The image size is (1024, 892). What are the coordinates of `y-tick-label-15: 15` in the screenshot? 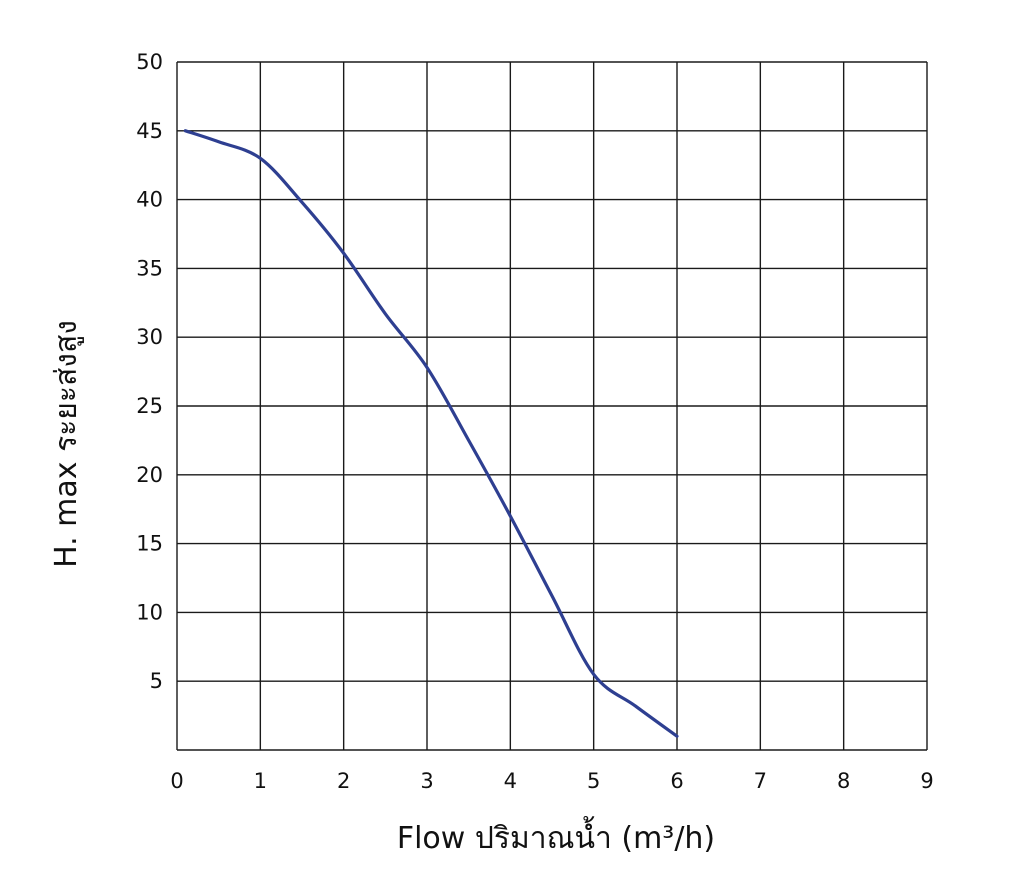 It's located at (149, 544).